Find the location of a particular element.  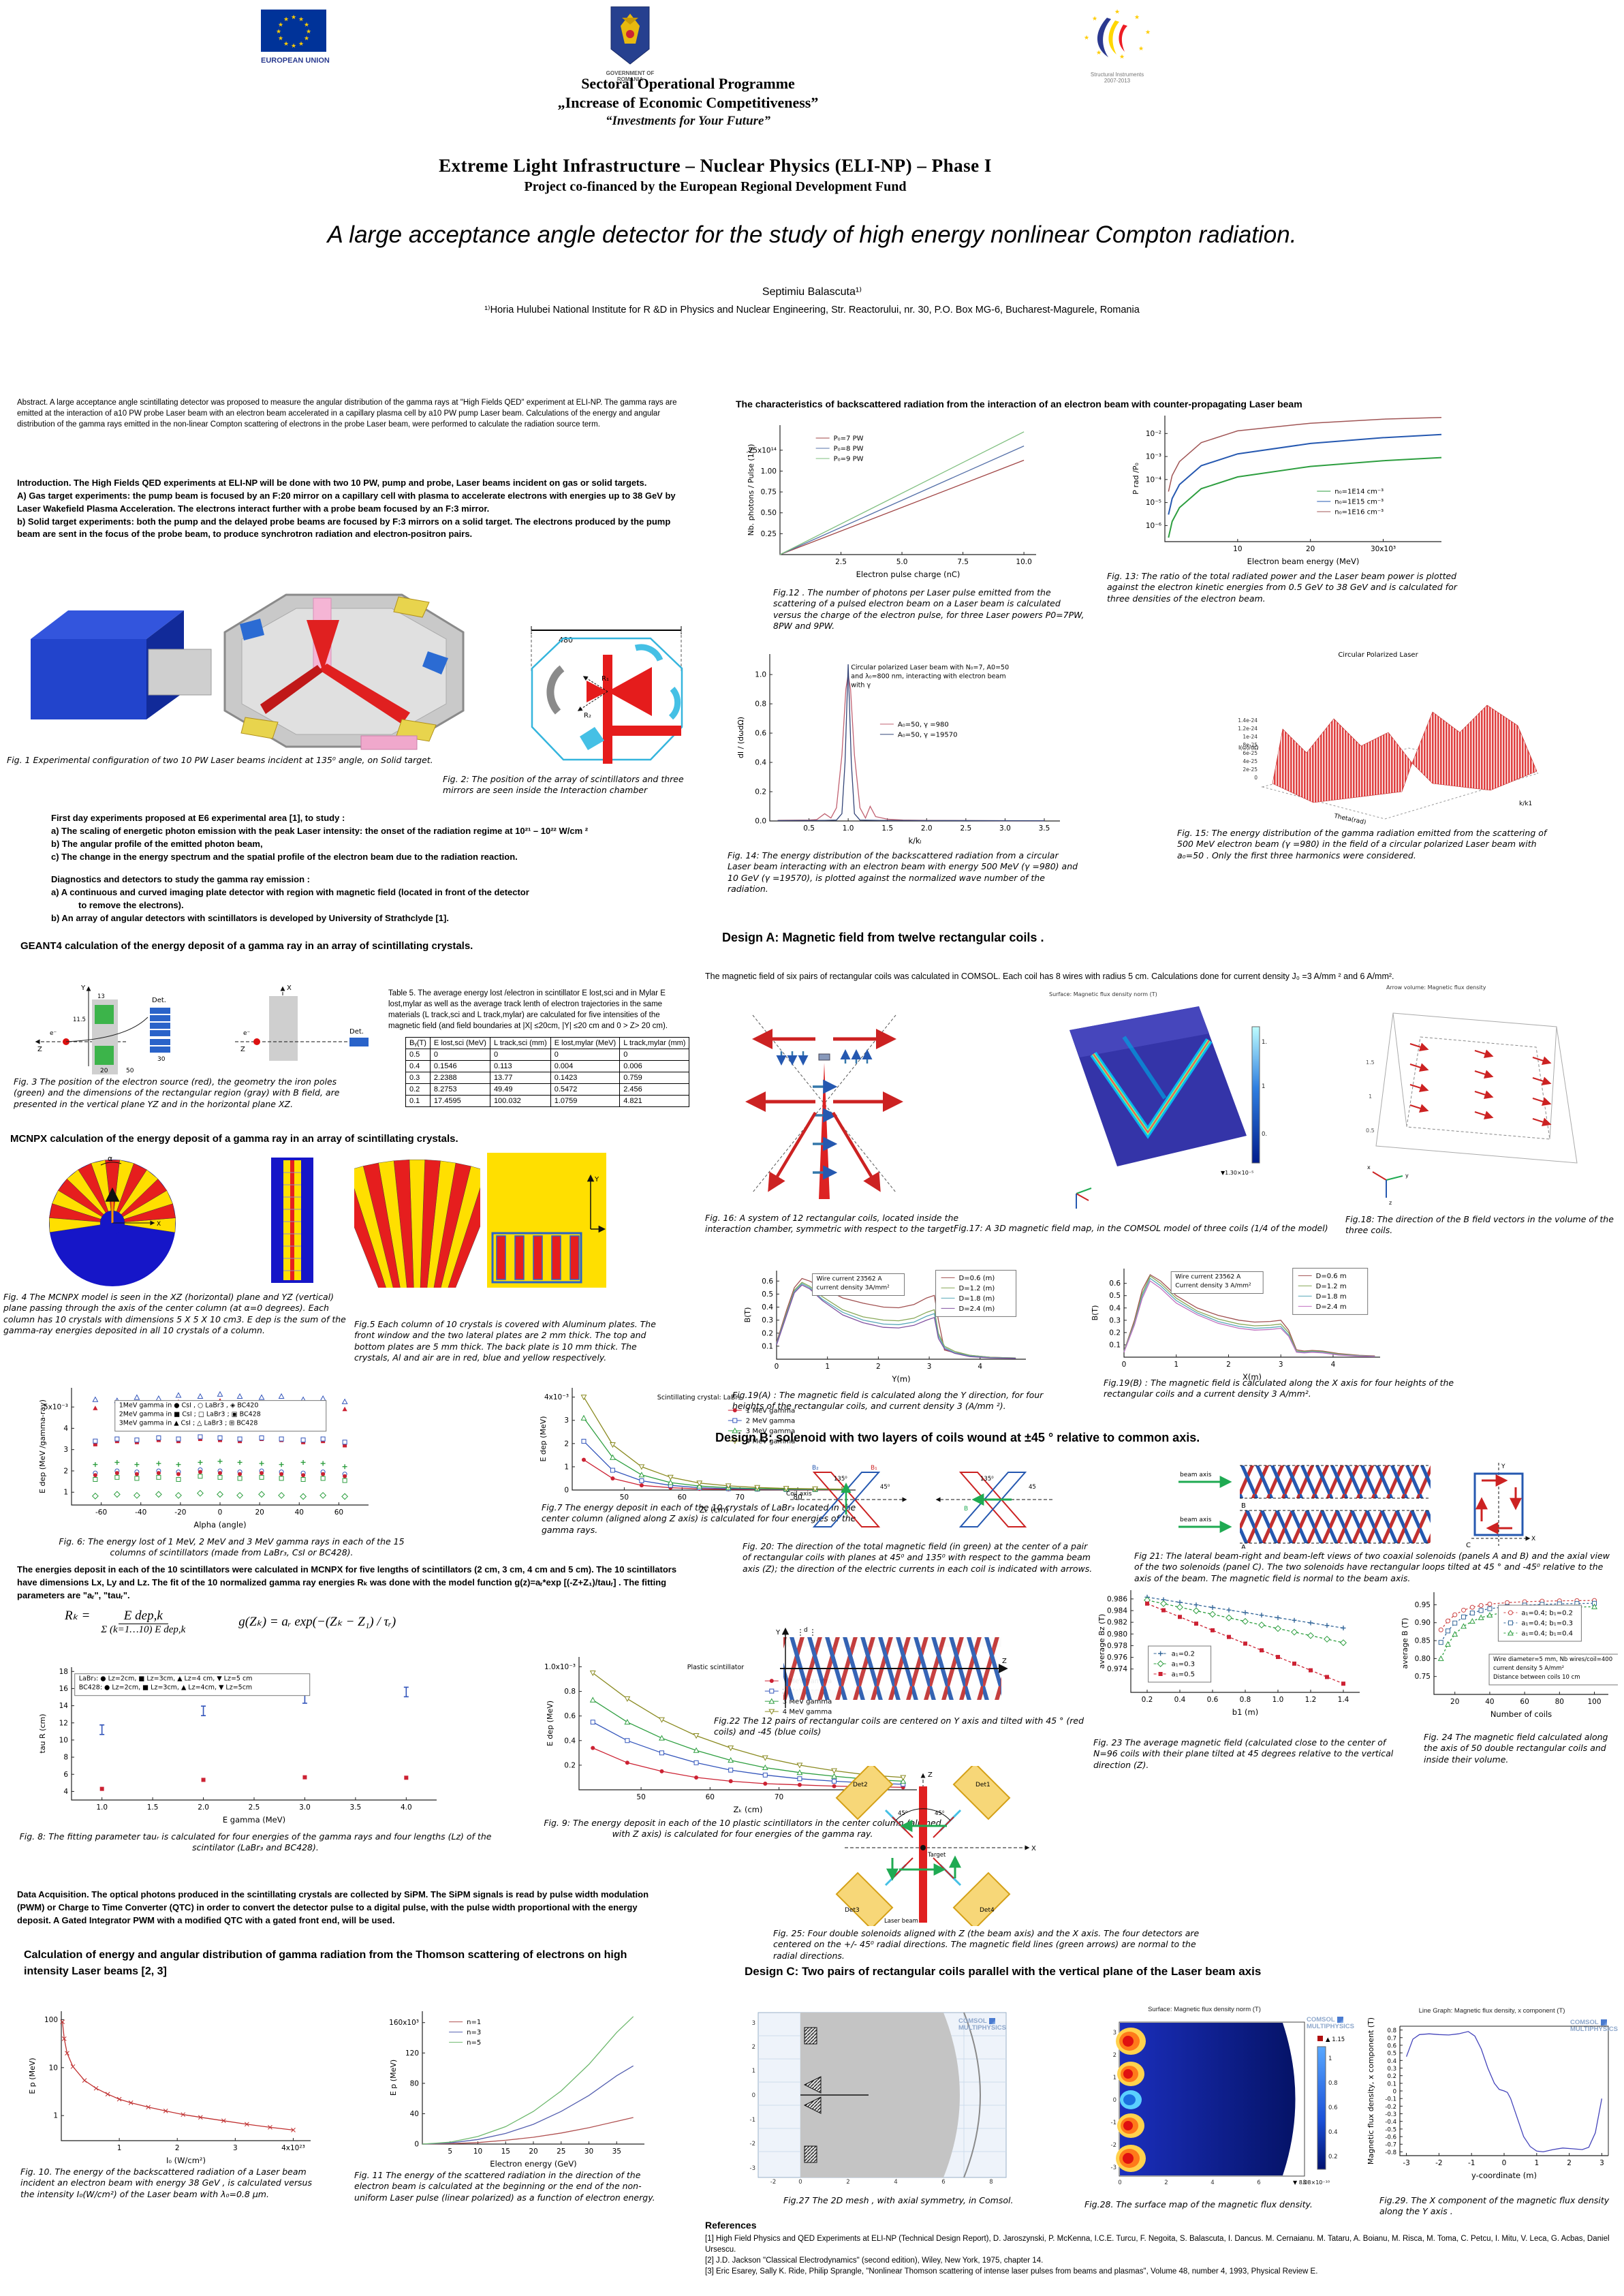

fig17-title: Surface: Magnetic flux density norm (T) is located at coordinates (1103, 994).